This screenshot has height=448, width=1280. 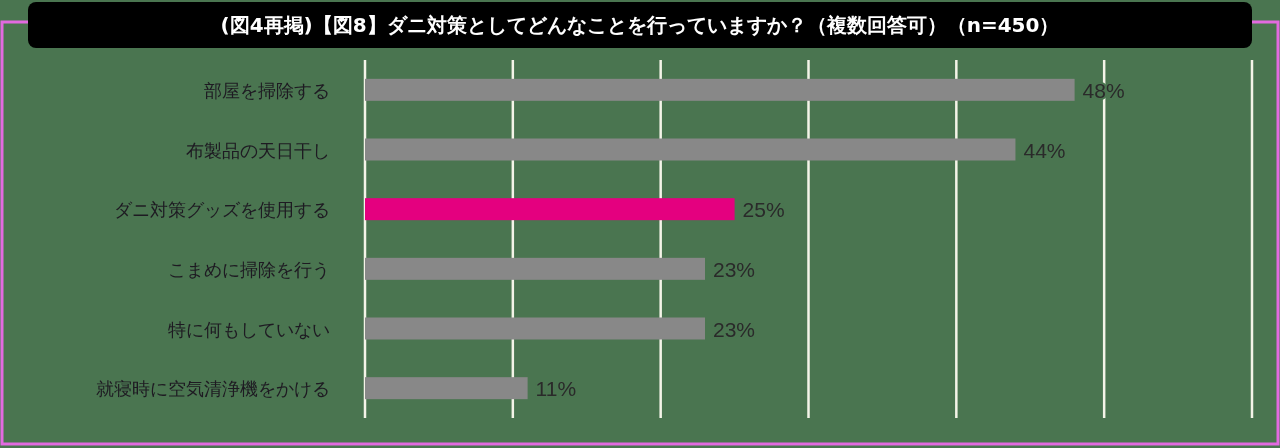 What do you see at coordinates (249, 329) in the screenshot?
I see `y-tick-label: 特に何もしていない` at bounding box center [249, 329].